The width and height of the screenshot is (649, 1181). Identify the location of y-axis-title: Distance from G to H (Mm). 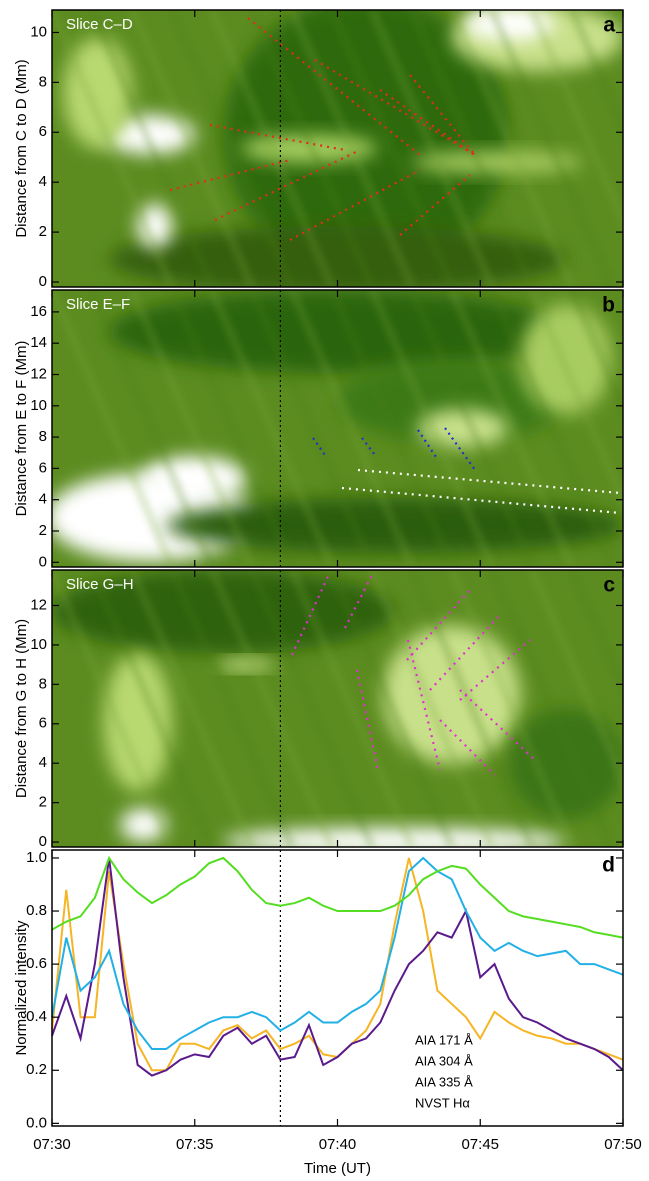
(21, 708).